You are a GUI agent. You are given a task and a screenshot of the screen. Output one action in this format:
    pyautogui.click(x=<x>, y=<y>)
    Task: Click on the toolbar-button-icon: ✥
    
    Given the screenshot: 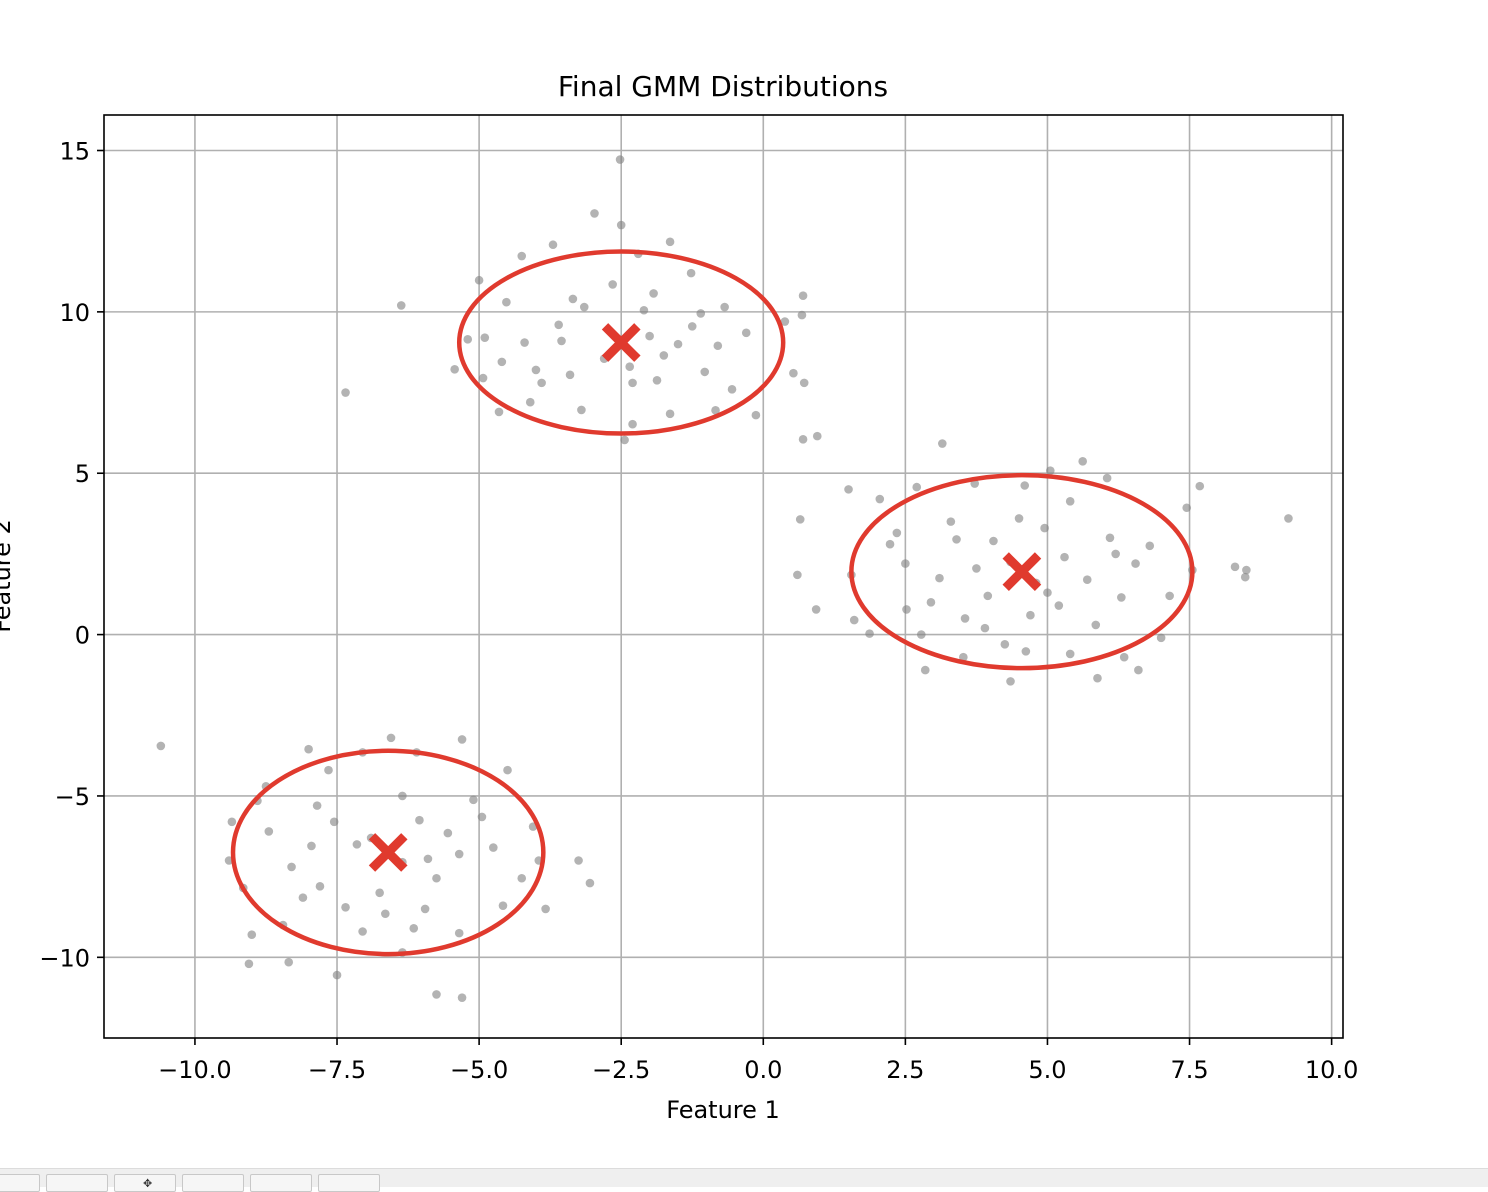 What is the action you would take?
    pyautogui.click(x=148, y=1183)
    